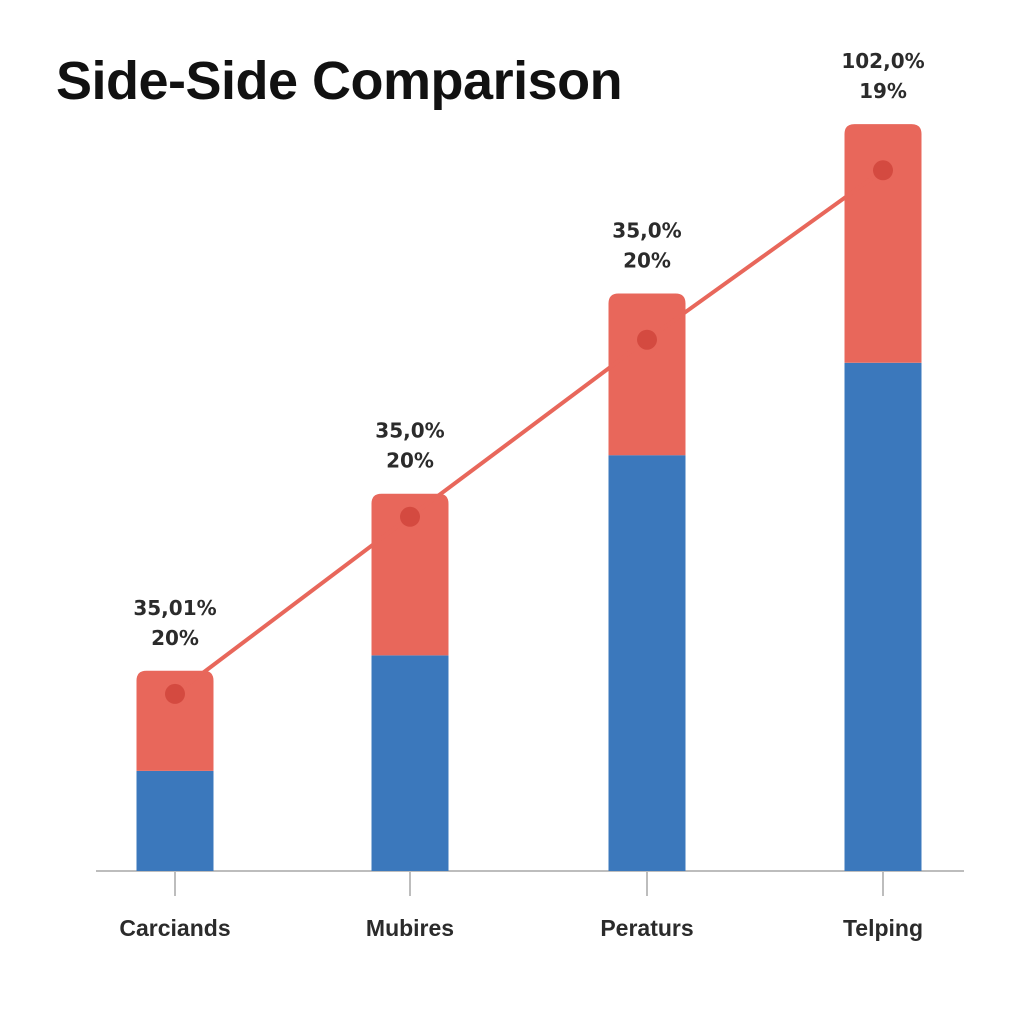 This screenshot has height=1024, width=1024. Describe the element at coordinates (883, 928) in the screenshot. I see `x-tick-label: Telping` at that location.